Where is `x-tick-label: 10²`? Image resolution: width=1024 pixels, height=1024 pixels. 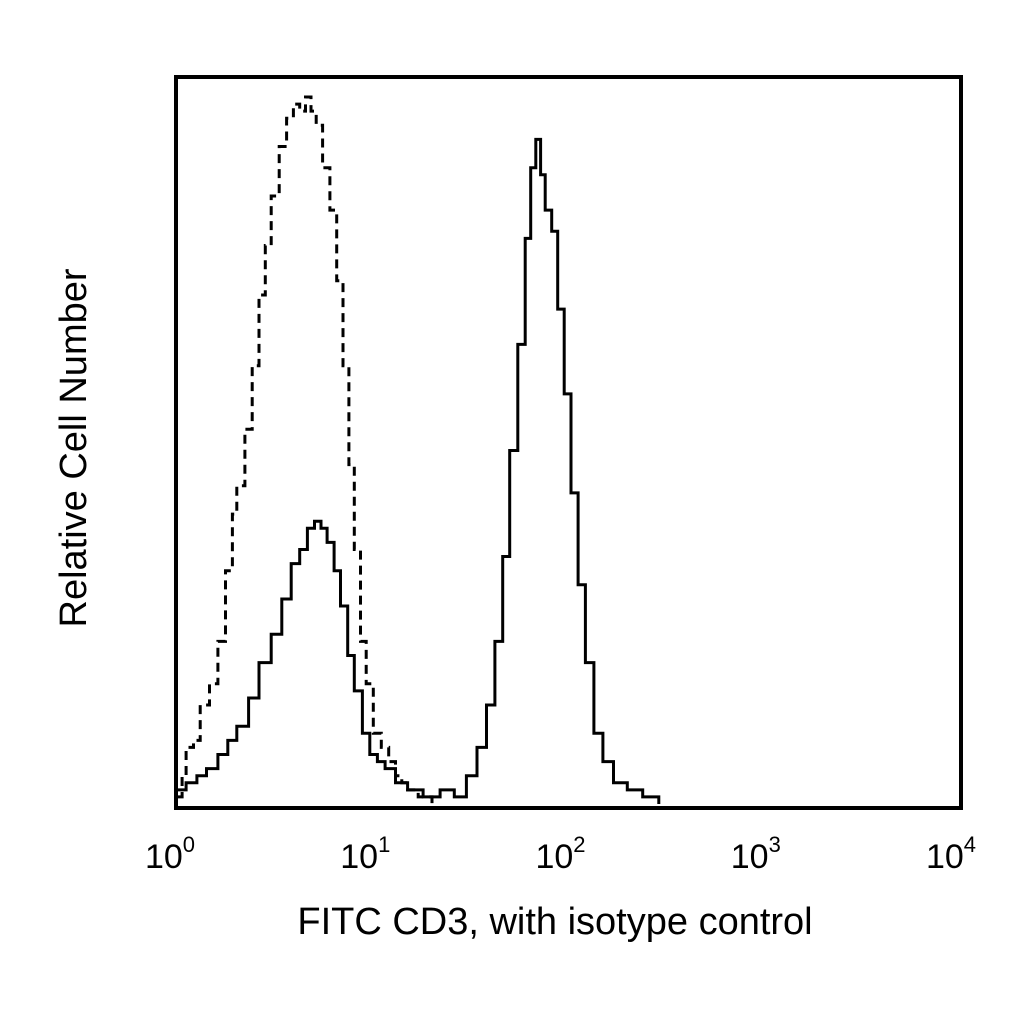 x-tick-label: 10² is located at coordinates (560, 854).